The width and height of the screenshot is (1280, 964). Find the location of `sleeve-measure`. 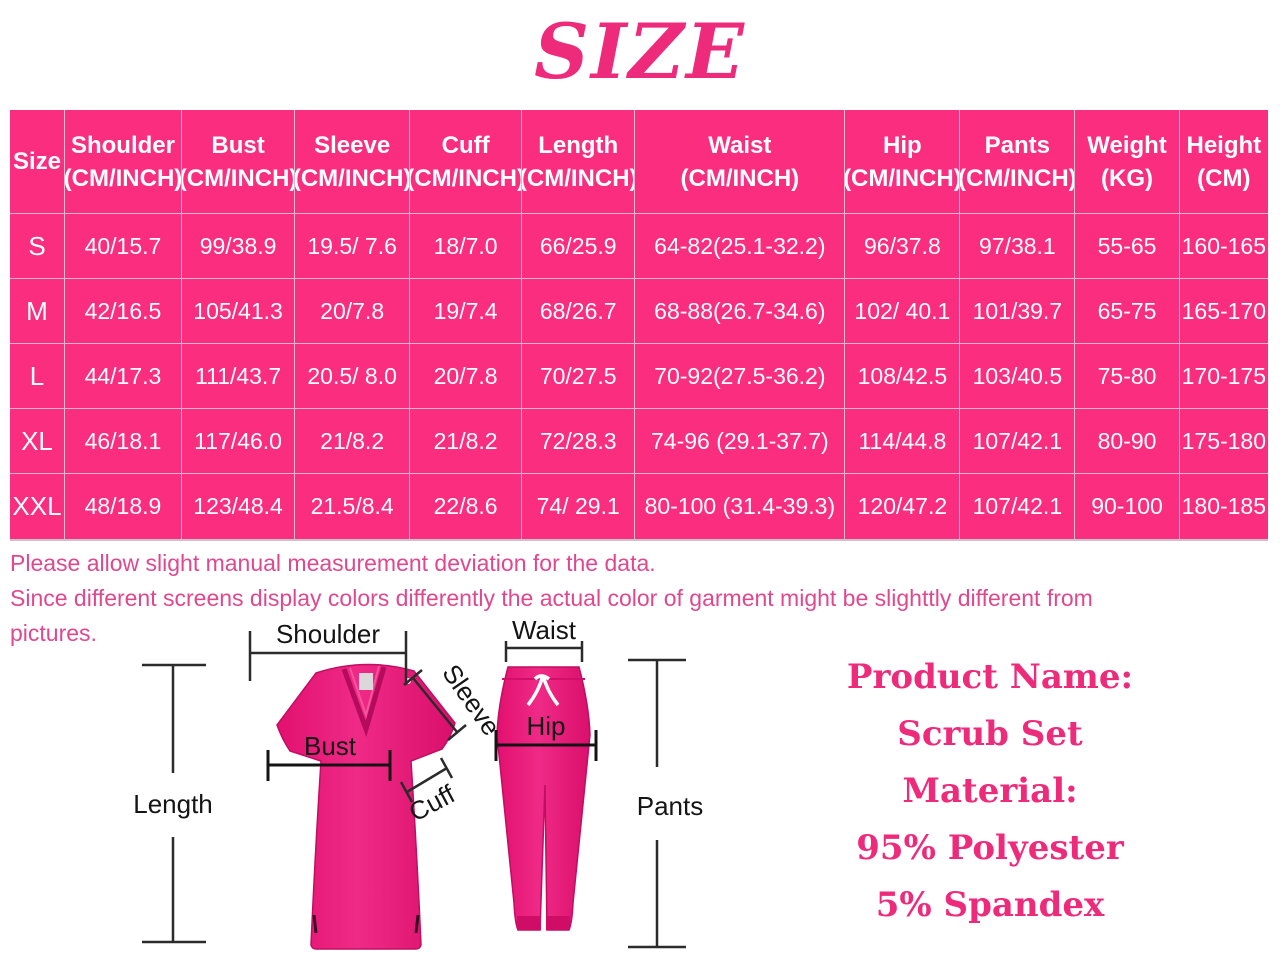

sleeve-measure is located at coordinates (435, 705).